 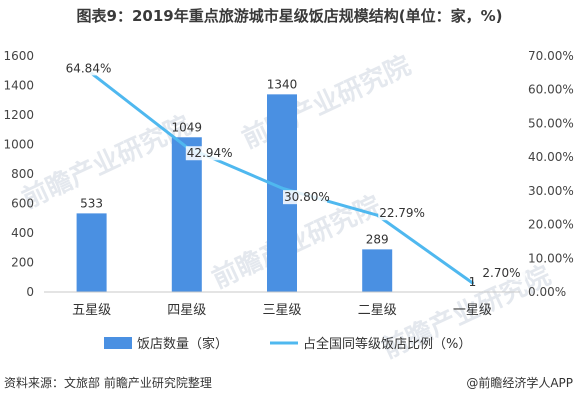 What do you see at coordinates (18, 86) in the screenshot?
I see `y-left-tick-label: 1400` at bounding box center [18, 86].